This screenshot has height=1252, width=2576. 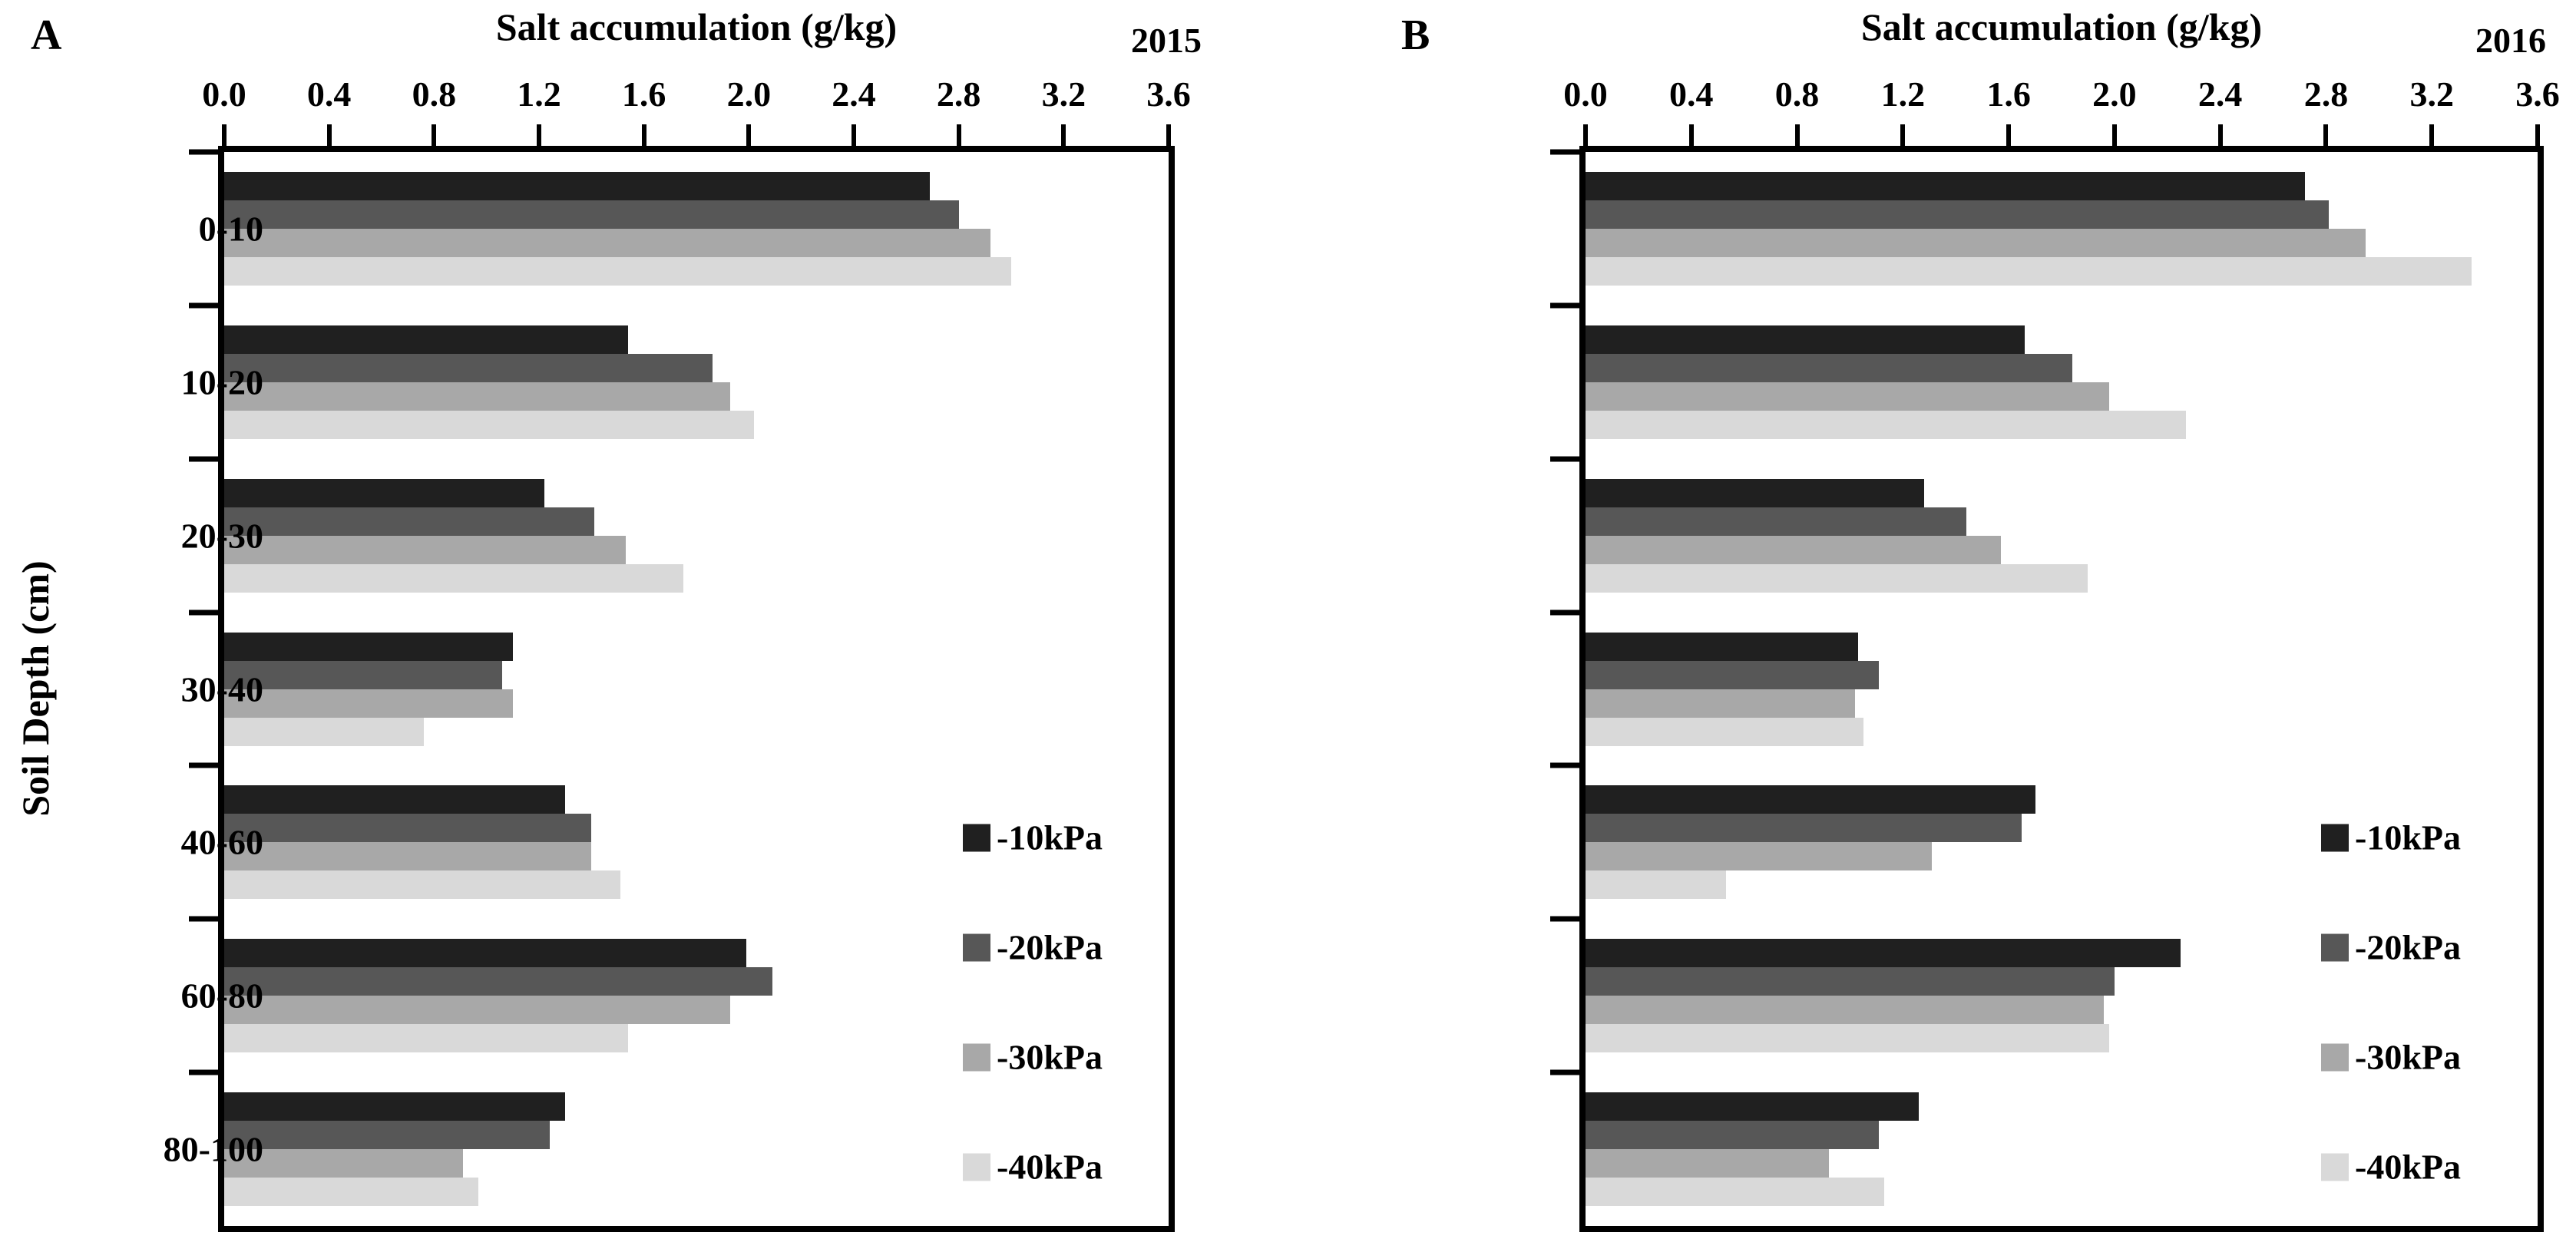 What do you see at coordinates (368, 646) in the screenshot?
I see `bar-30-40--10kPa` at bounding box center [368, 646].